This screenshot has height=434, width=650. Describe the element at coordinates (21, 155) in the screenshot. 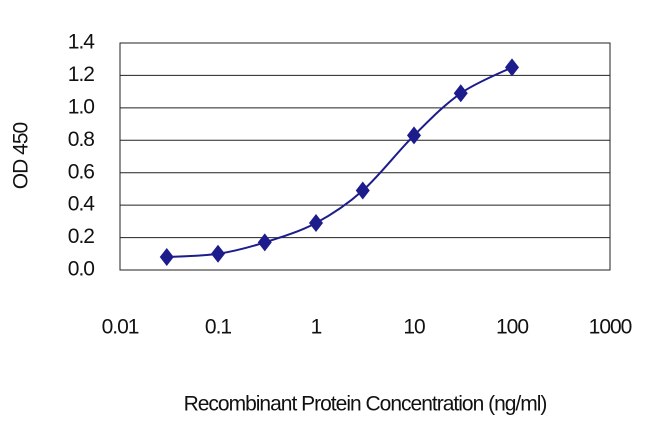

I see `y-axis-label: OD 450` at that location.